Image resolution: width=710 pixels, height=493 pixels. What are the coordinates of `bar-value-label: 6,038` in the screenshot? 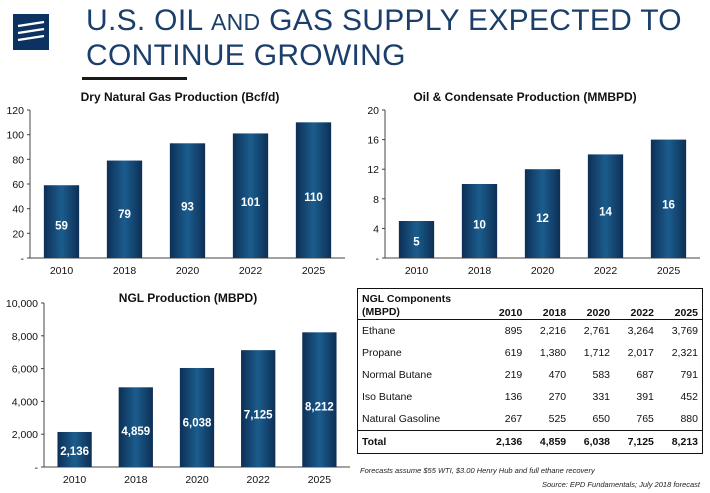 It's located at (197, 423).